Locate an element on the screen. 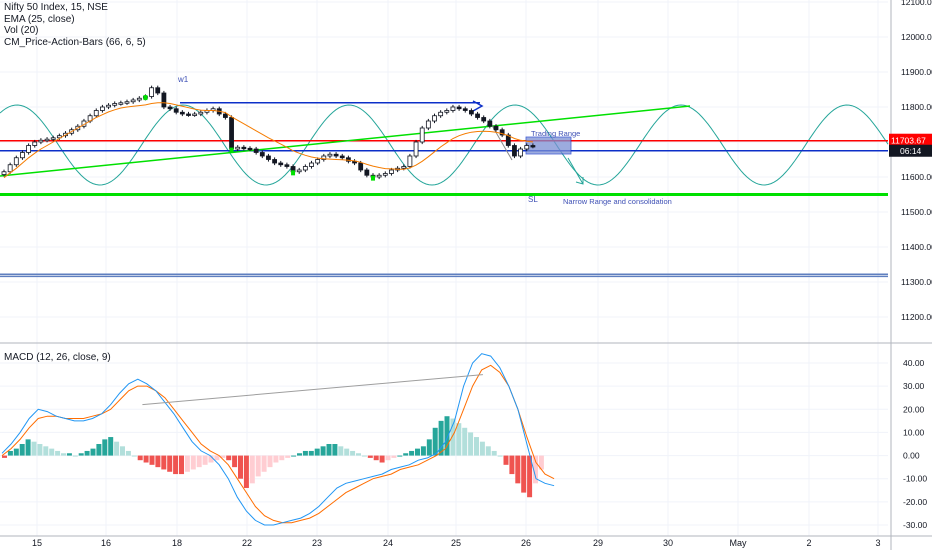 The height and width of the screenshot is (550, 932). macd-tick-label: 10.00 is located at coordinates (914, 432).